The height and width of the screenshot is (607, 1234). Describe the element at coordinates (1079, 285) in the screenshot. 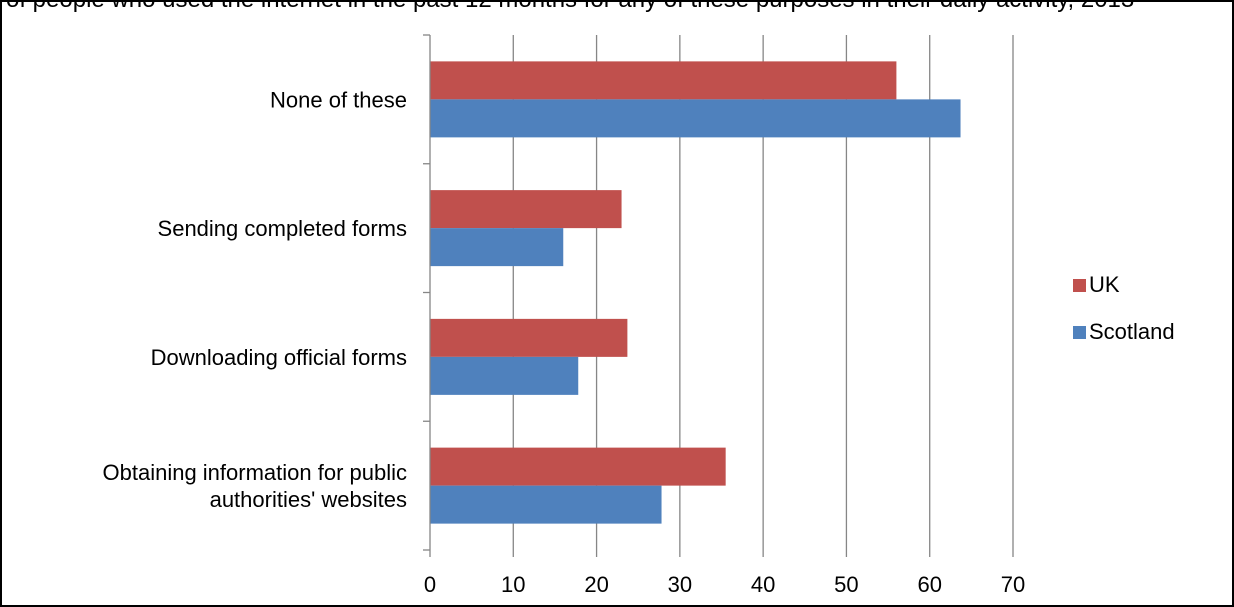

I see `legend-swatch-uk` at that location.